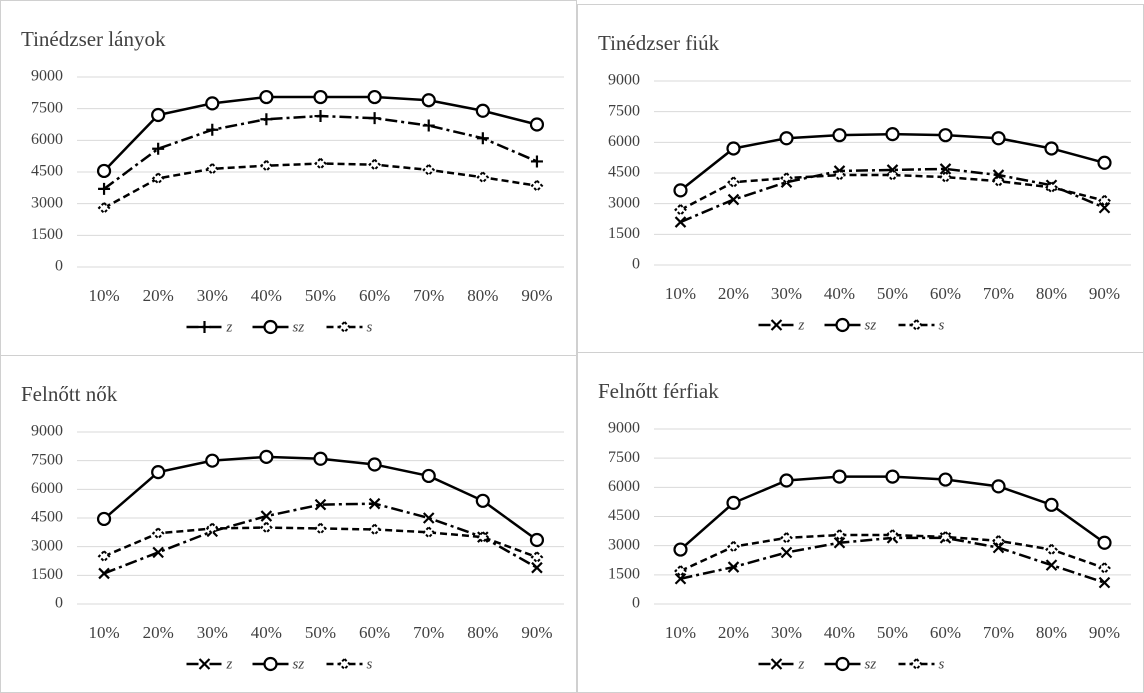 The height and width of the screenshot is (693, 1144). I want to click on y-tick-label: 6000, so click(47, 139).